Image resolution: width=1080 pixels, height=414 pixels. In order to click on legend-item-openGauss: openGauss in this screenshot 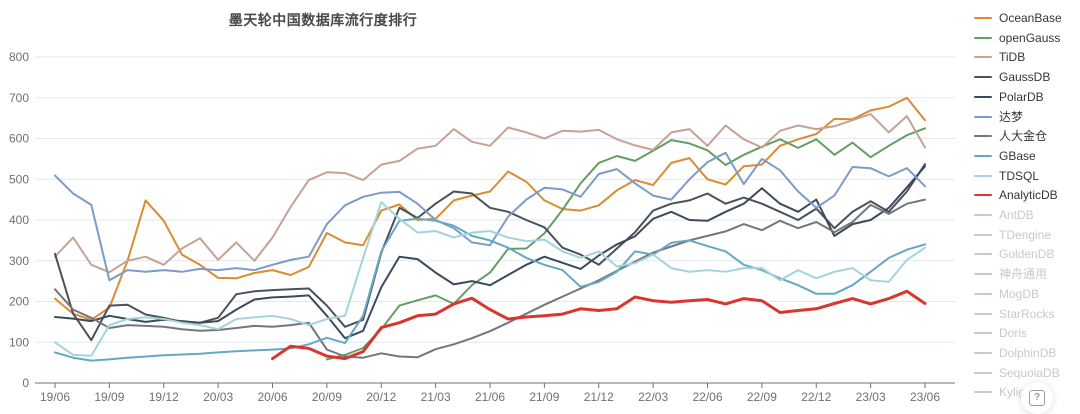, I will do `click(1017, 38)`.